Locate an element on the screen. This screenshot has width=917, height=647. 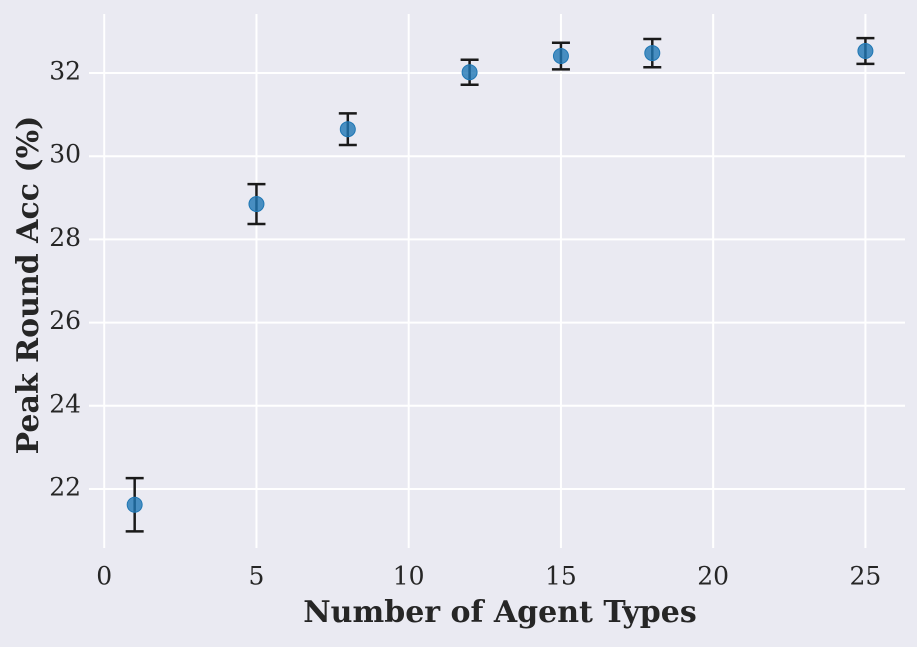
x-tick-label: 0 is located at coordinates (104, 576).